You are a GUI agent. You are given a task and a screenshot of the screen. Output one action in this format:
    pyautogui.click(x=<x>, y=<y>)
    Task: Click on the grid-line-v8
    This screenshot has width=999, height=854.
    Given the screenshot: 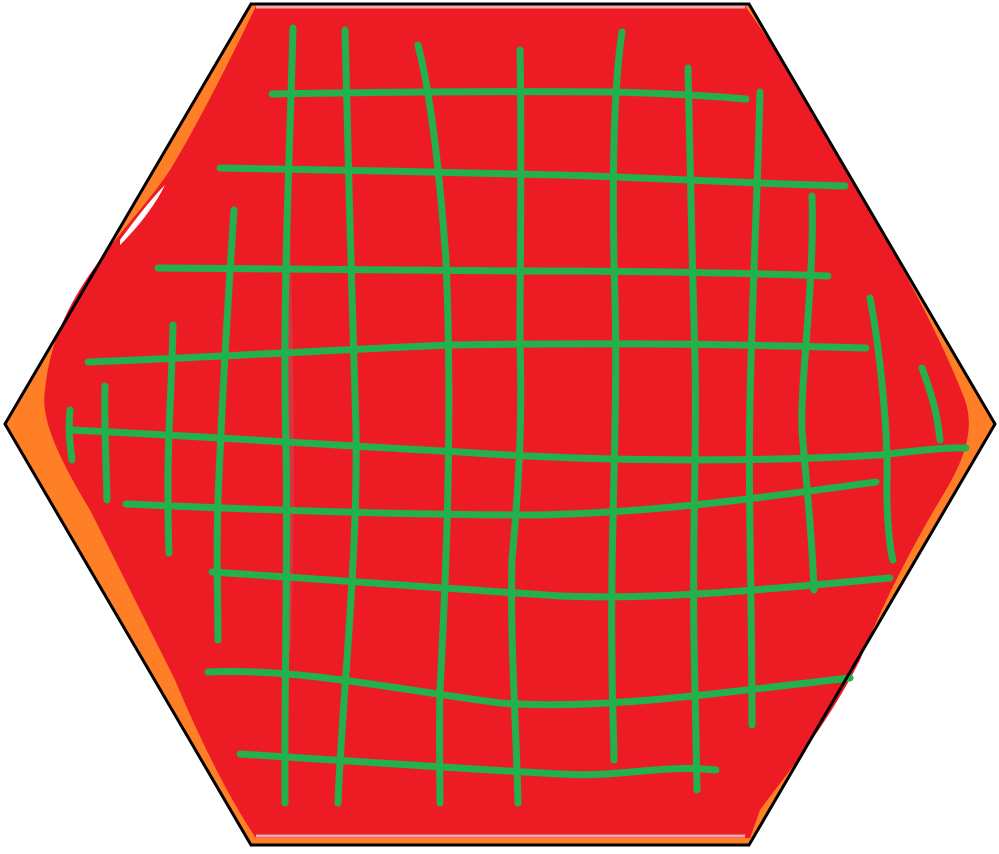 What is the action you would take?
    pyautogui.click(x=808, y=393)
    